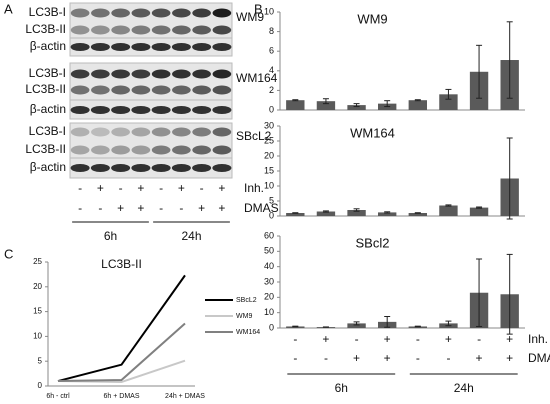 Image resolution: width=550 pixels, height=404 pixels. Describe the element at coordinates (122, 396) in the screenshot. I see `x-tick-label: 6h + DMAS` at that location.